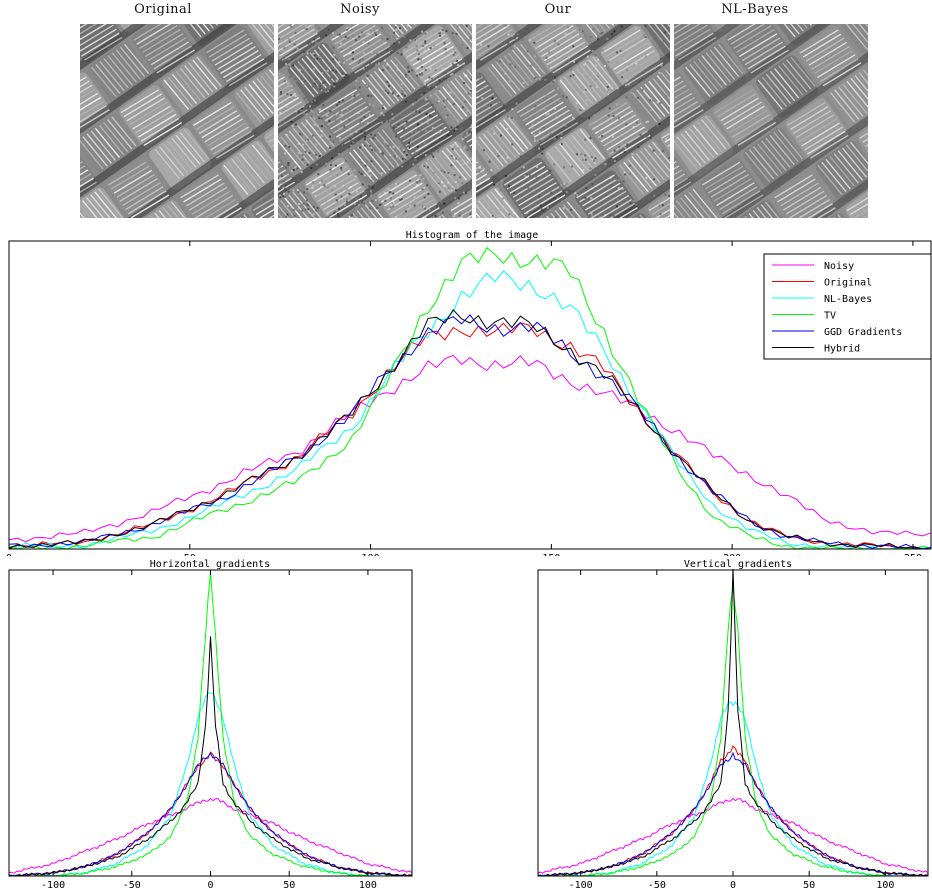  Describe the element at coordinates (375, 121) in the screenshot. I see `texture-image-noisy` at that location.